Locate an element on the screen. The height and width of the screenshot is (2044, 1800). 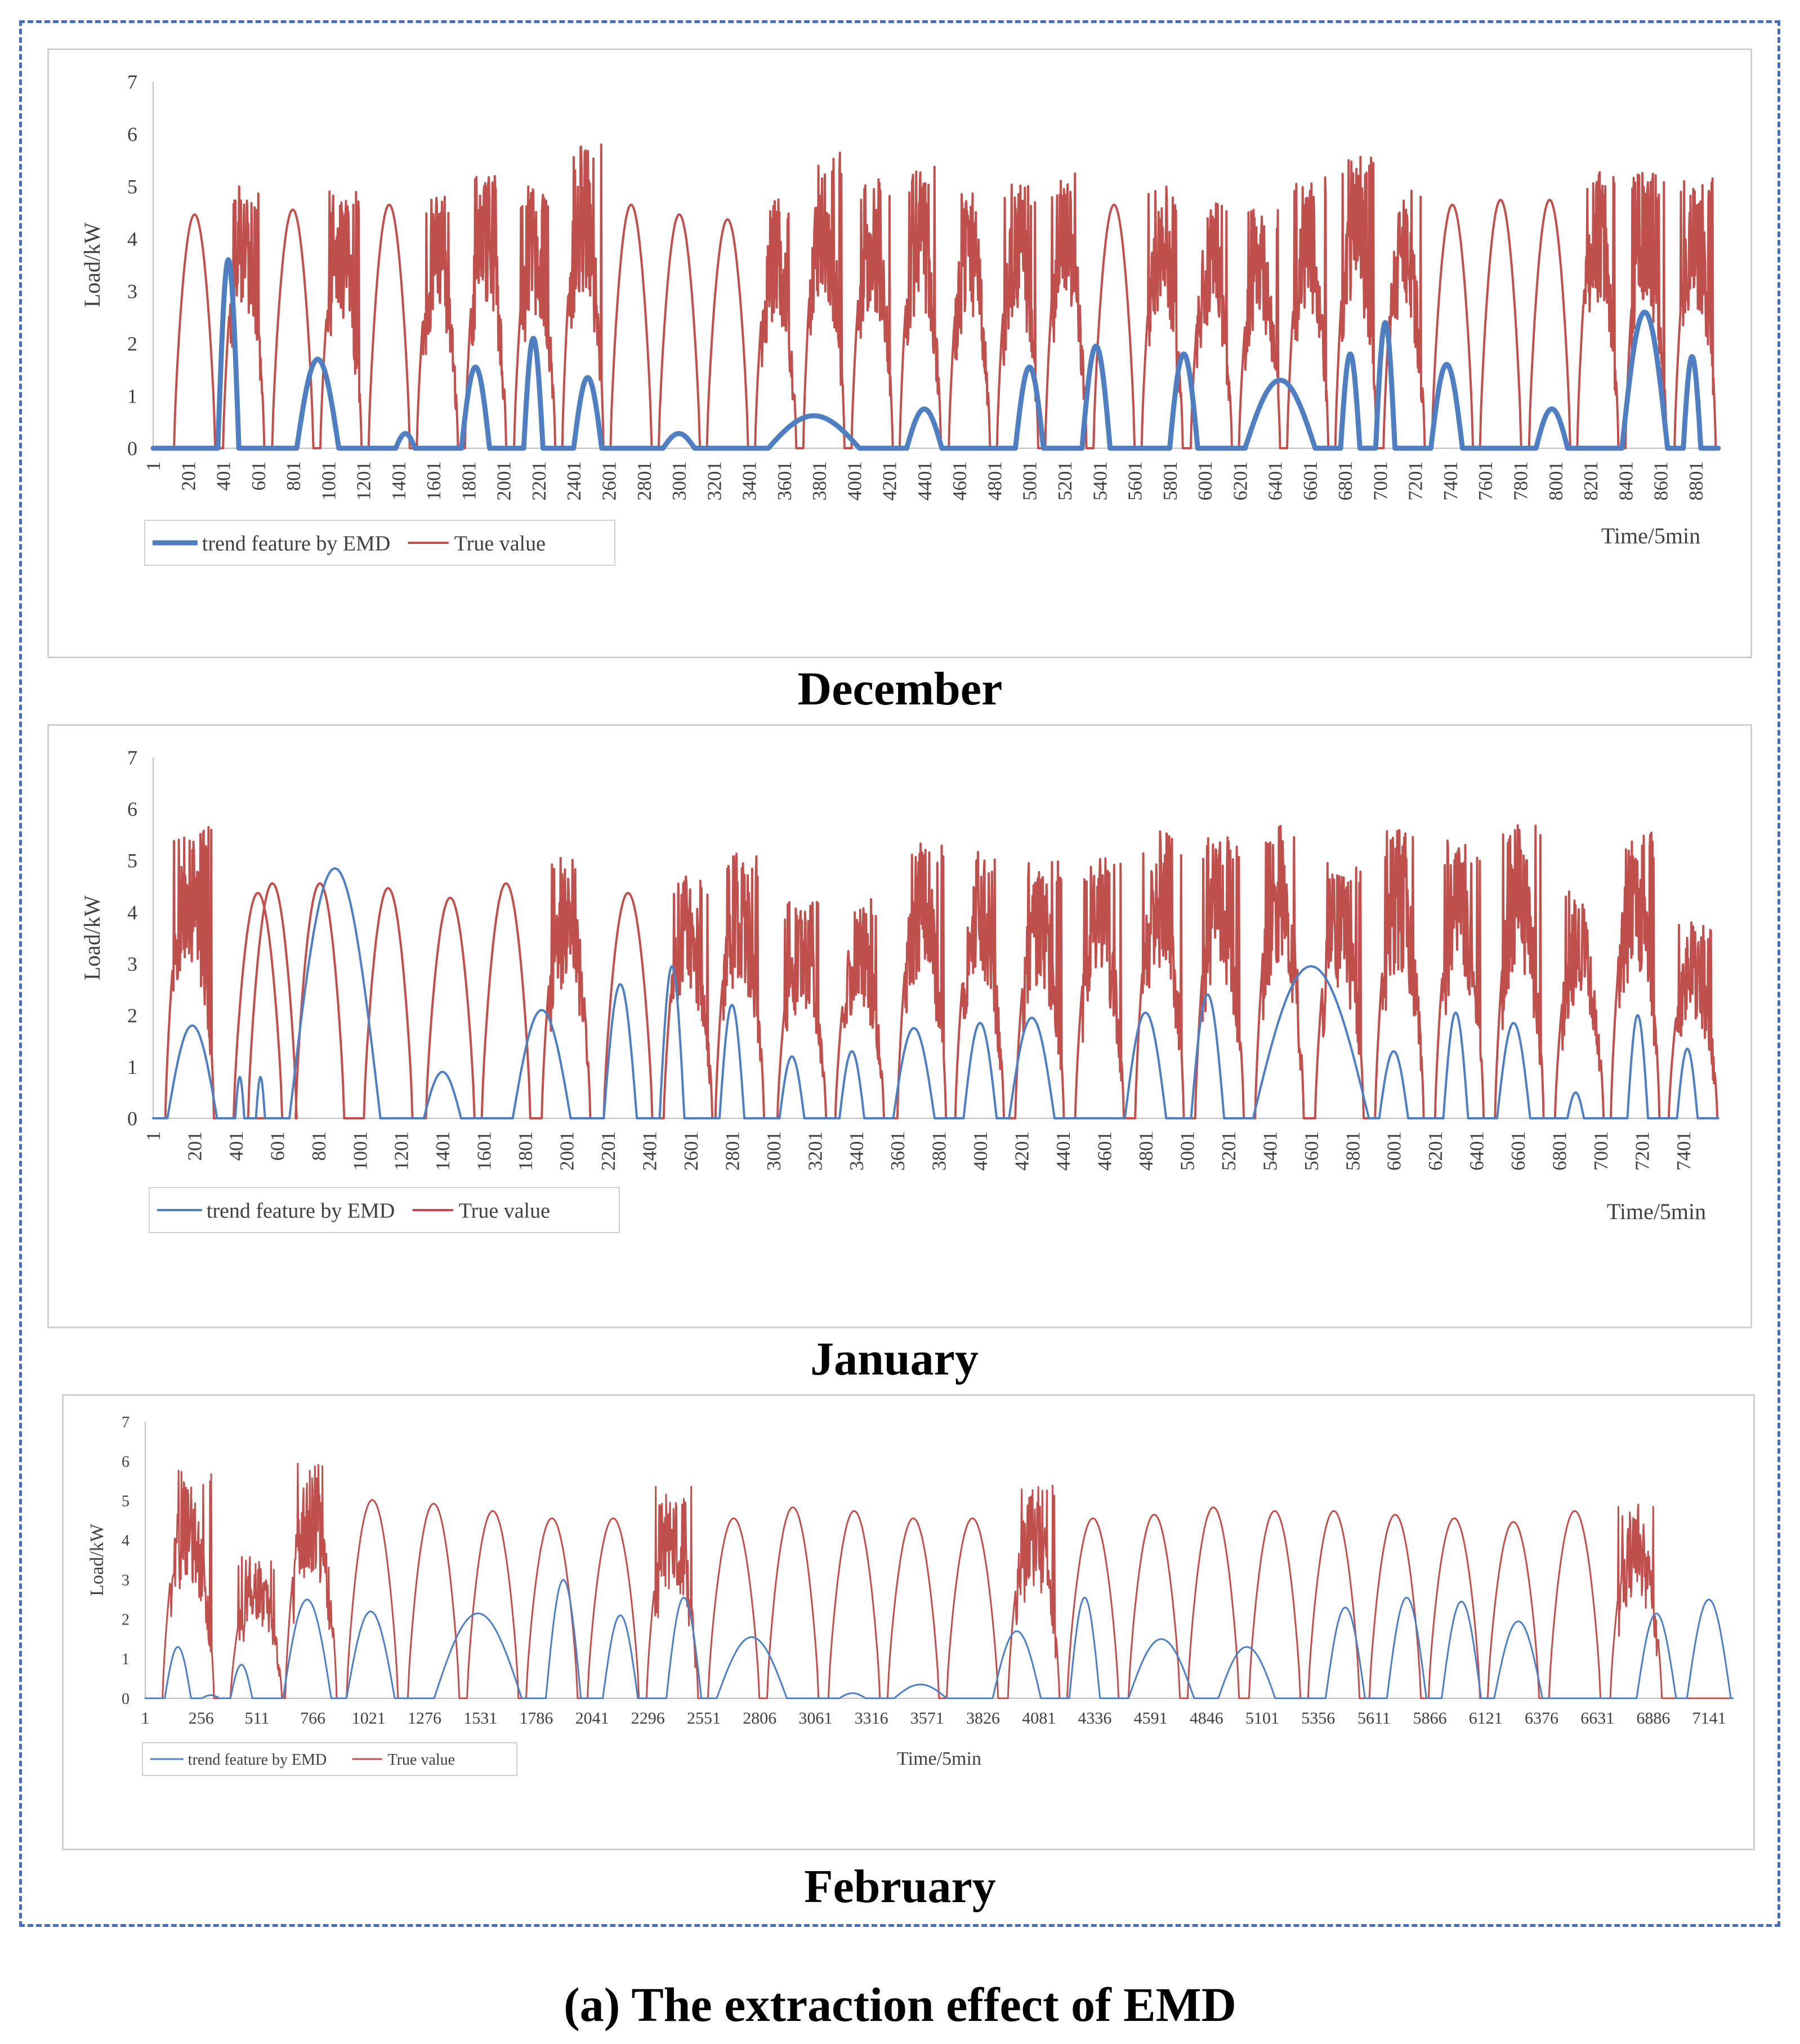
y-tick-label: 1 is located at coordinates (125, 1659).